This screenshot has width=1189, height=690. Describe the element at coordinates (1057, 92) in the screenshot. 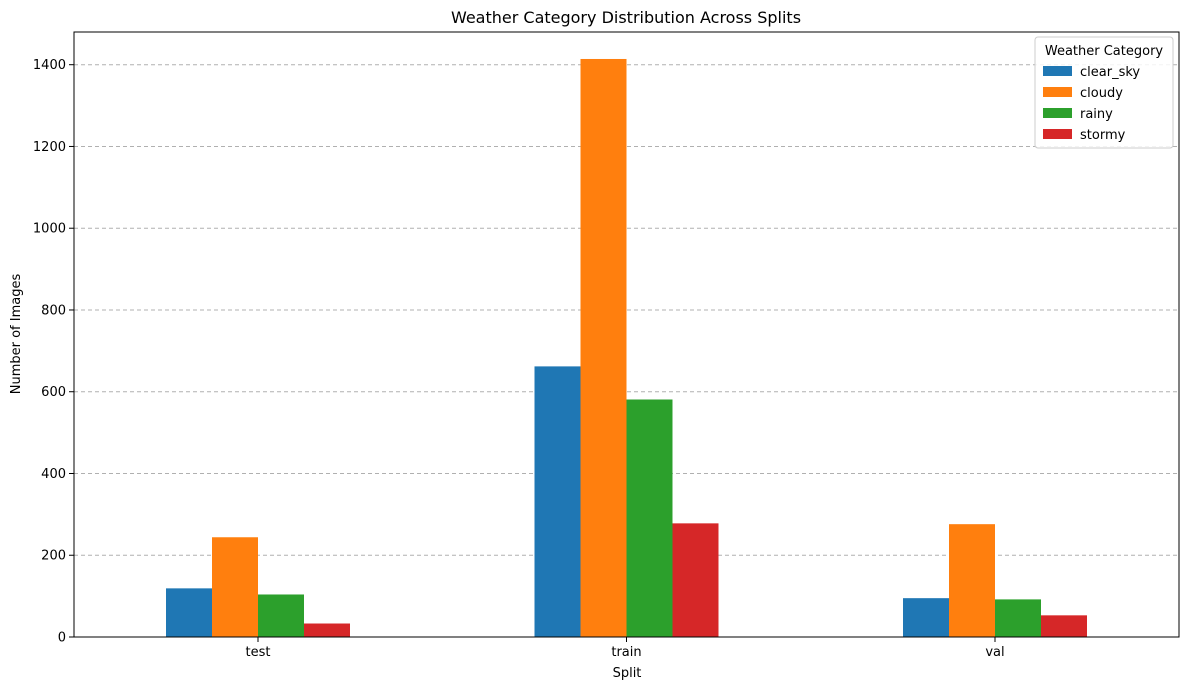

I see `legend-swatch-cloudy` at that location.